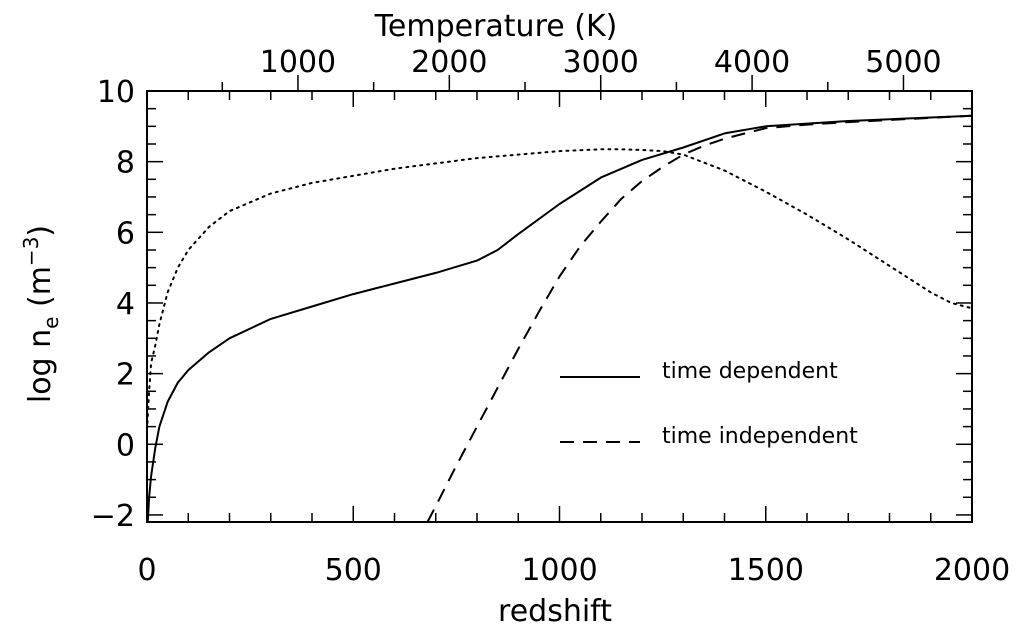  Describe the element at coordinates (125, 304) in the screenshot. I see `y-tick-label: 4` at that location.